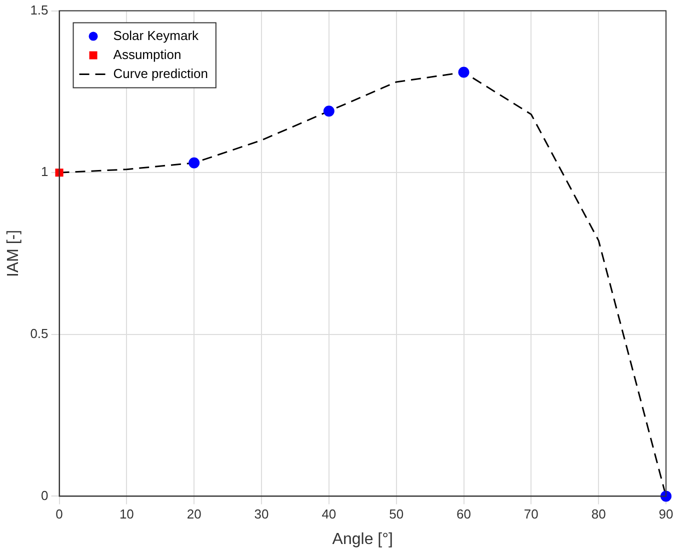 This screenshot has width=680, height=553. I want to click on legend-label: Assumption, so click(147, 54).